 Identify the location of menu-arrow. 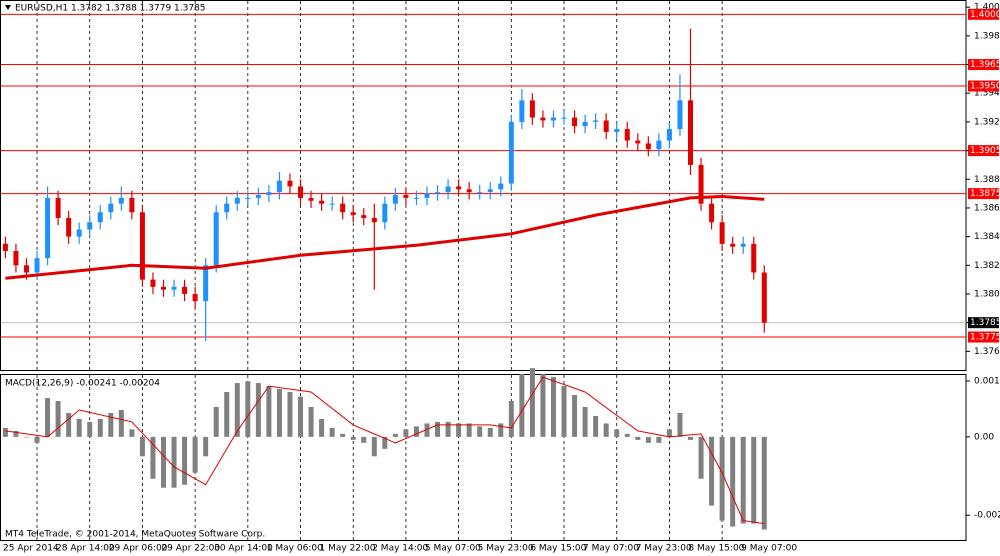
(8, 7).